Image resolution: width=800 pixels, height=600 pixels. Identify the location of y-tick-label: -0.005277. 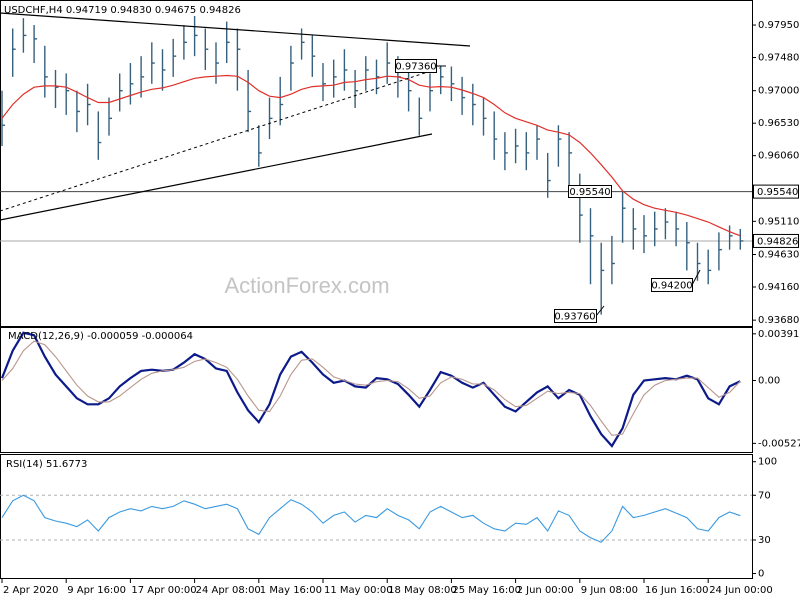
(779, 443).